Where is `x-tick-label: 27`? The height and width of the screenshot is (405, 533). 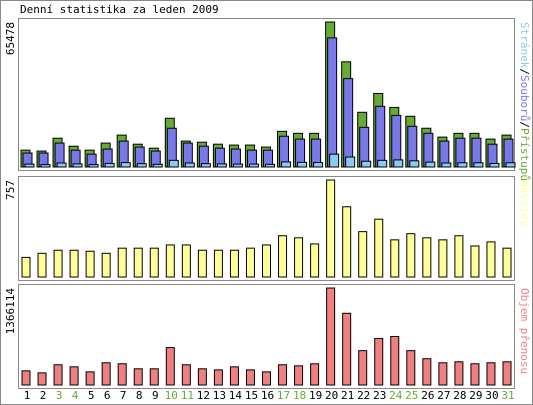 x-tick-label: 27 is located at coordinates (443, 395).